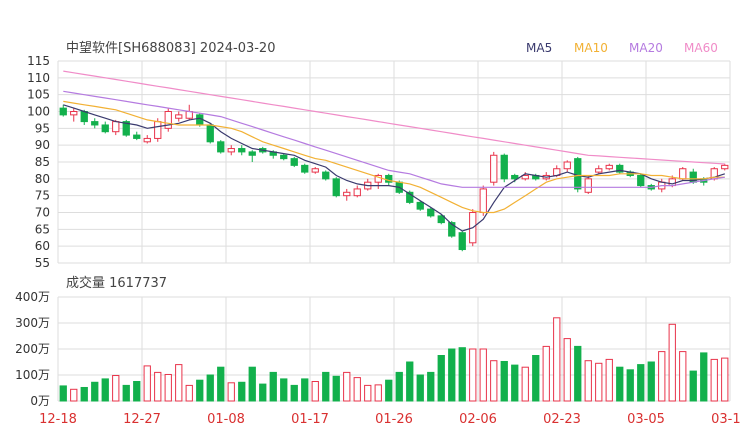  Describe the element at coordinates (591, 48) in the screenshot. I see `legend-ma10: MA10` at that location.